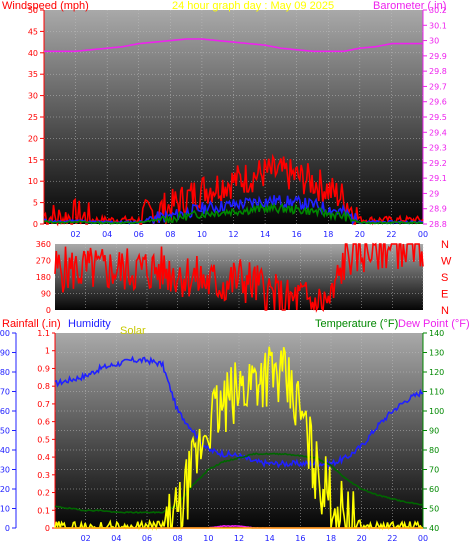 The width and height of the screenshot is (470, 554). Describe the element at coordinates (438, 10) in the screenshot. I see `baro-ytick-30.2: 30.2` at that location.